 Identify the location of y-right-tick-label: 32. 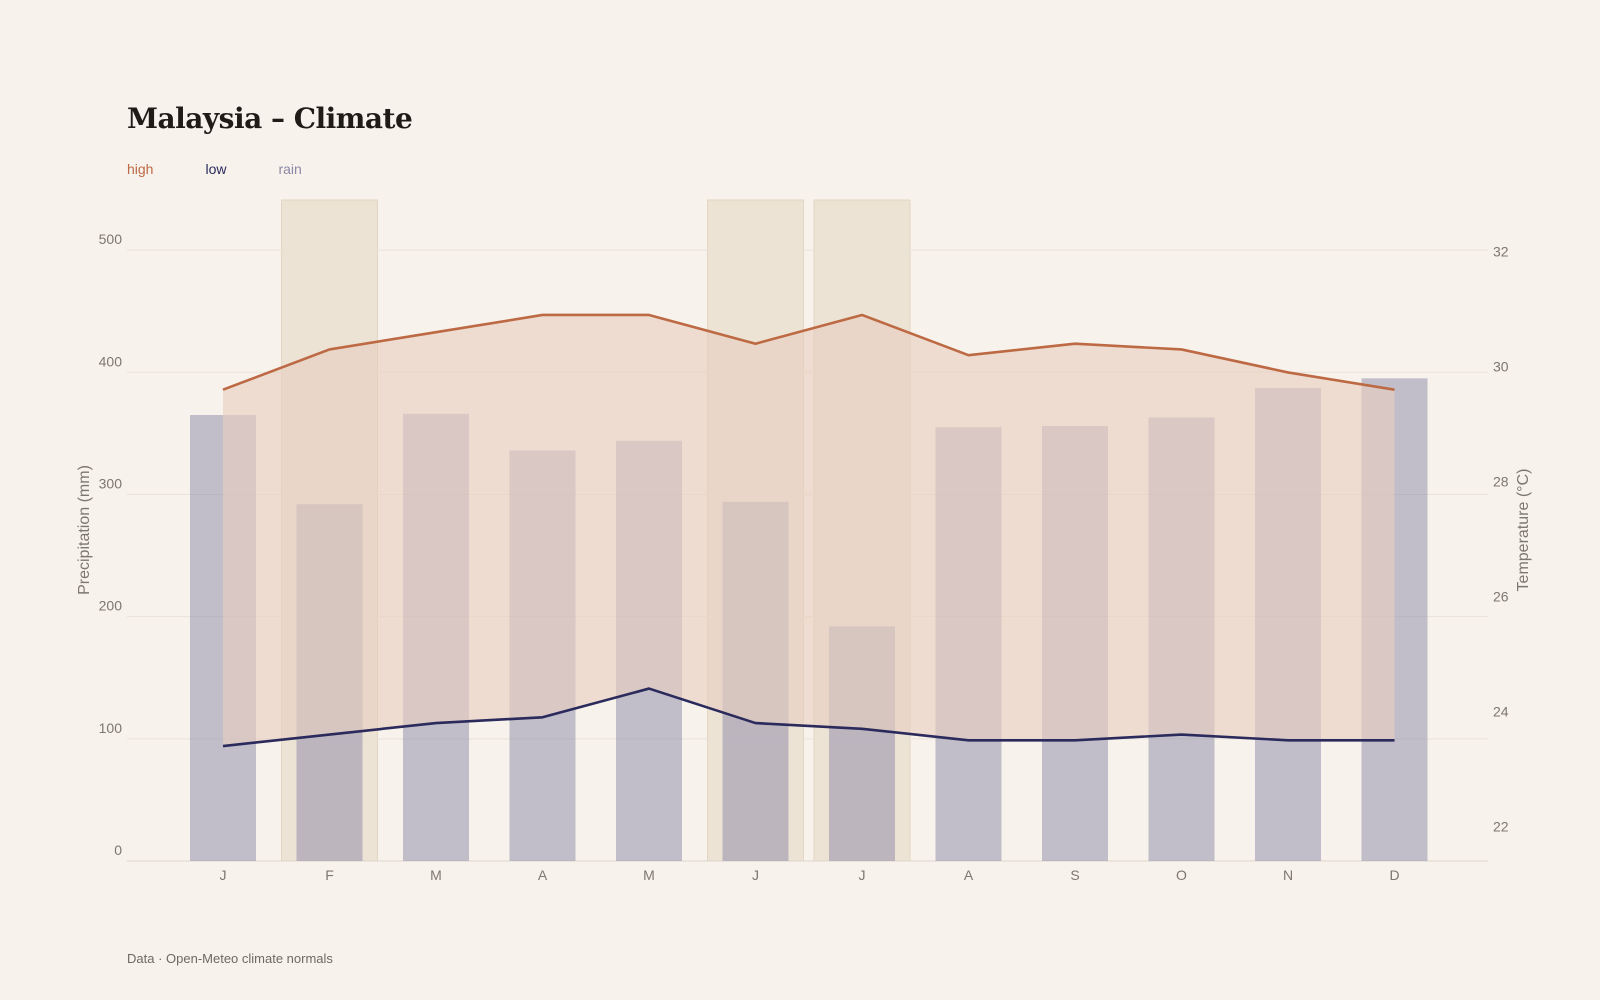
(1501, 252).